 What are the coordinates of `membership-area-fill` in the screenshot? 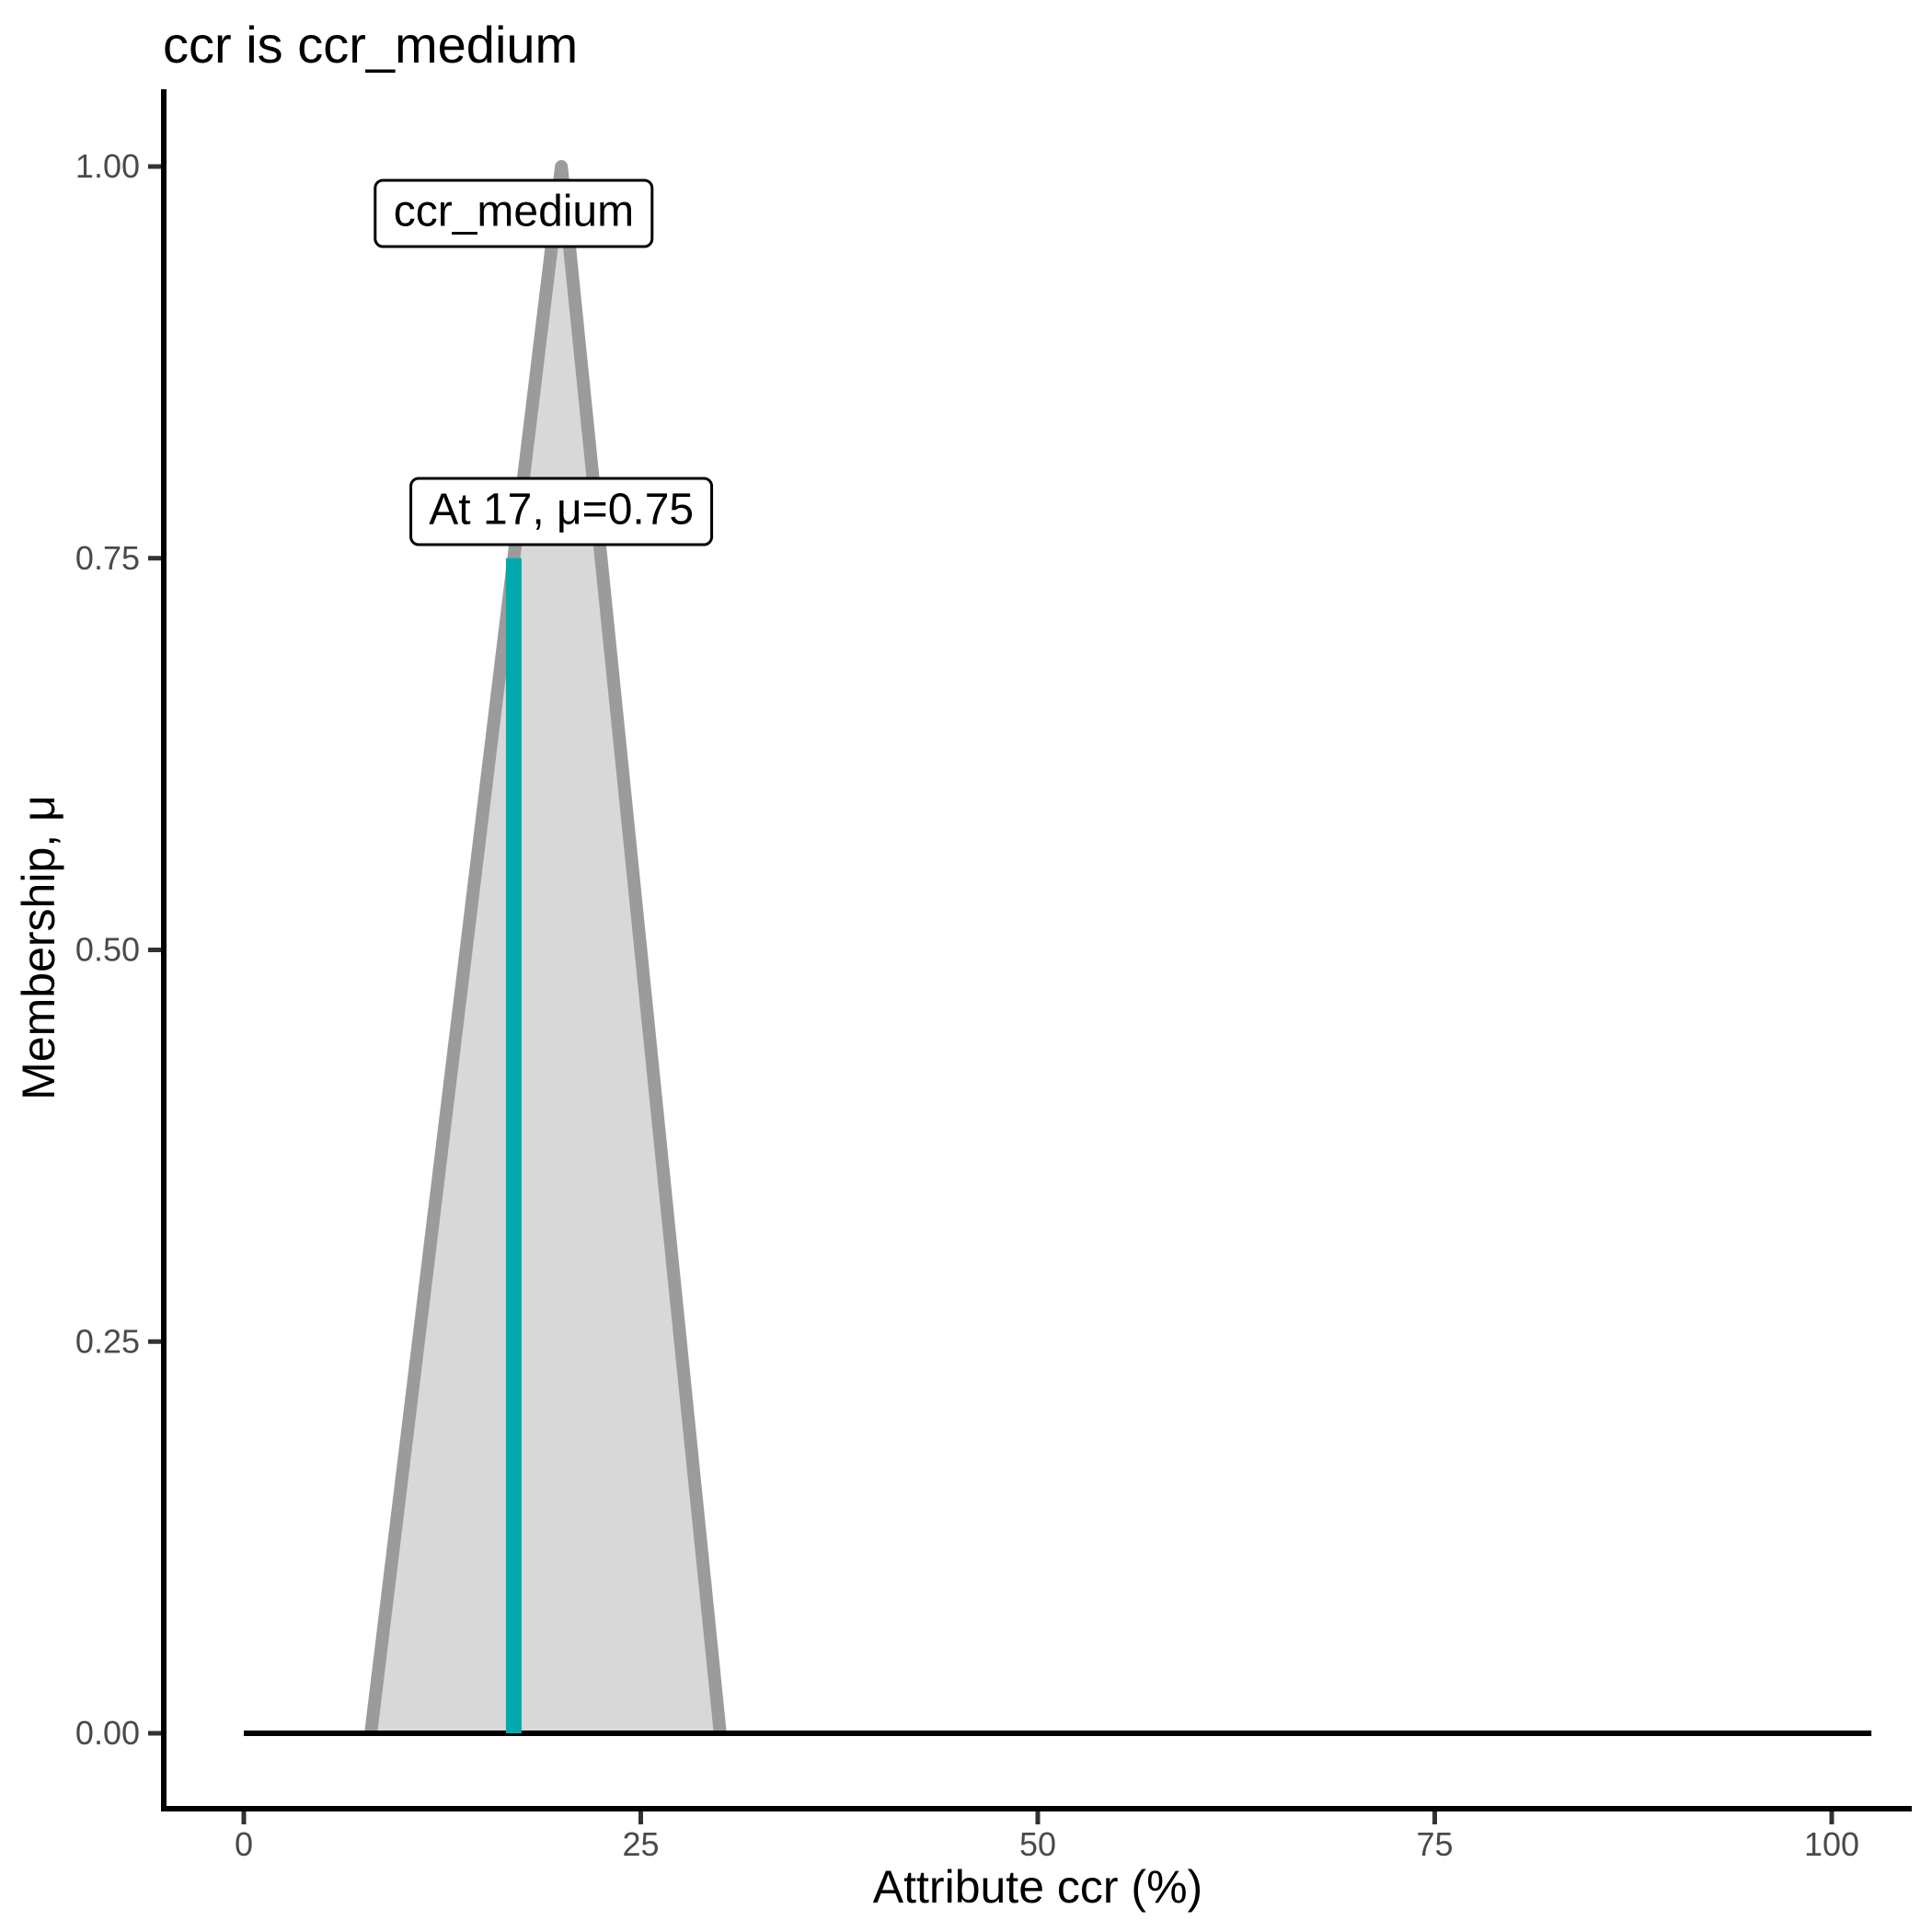 It's located at (545, 950).